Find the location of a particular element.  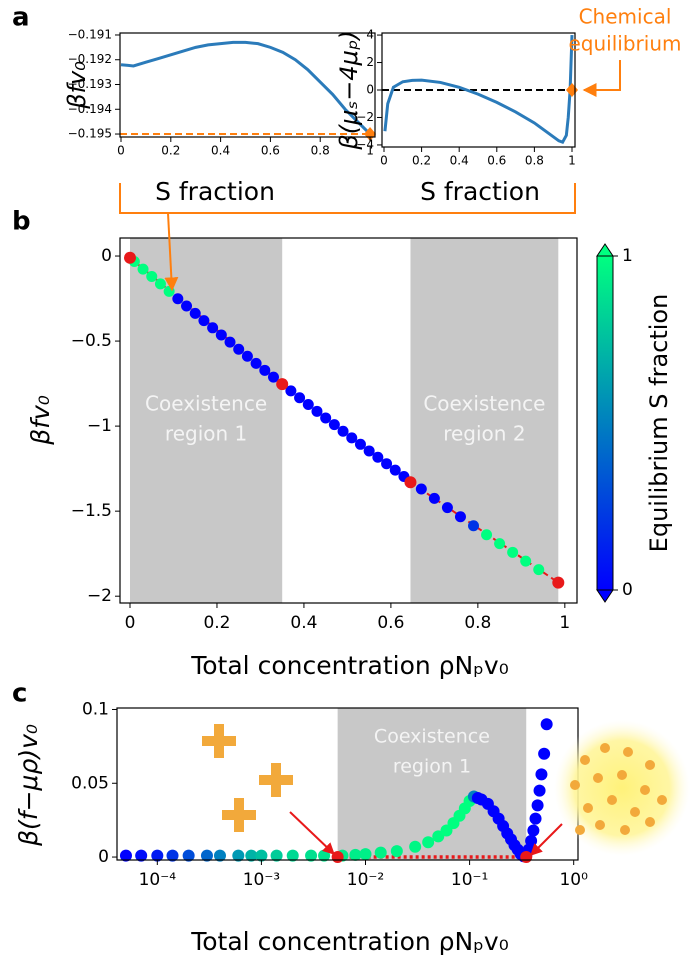

x-axis-label: Total concentration ρNₚv₀ is located at coordinates (349, 941).